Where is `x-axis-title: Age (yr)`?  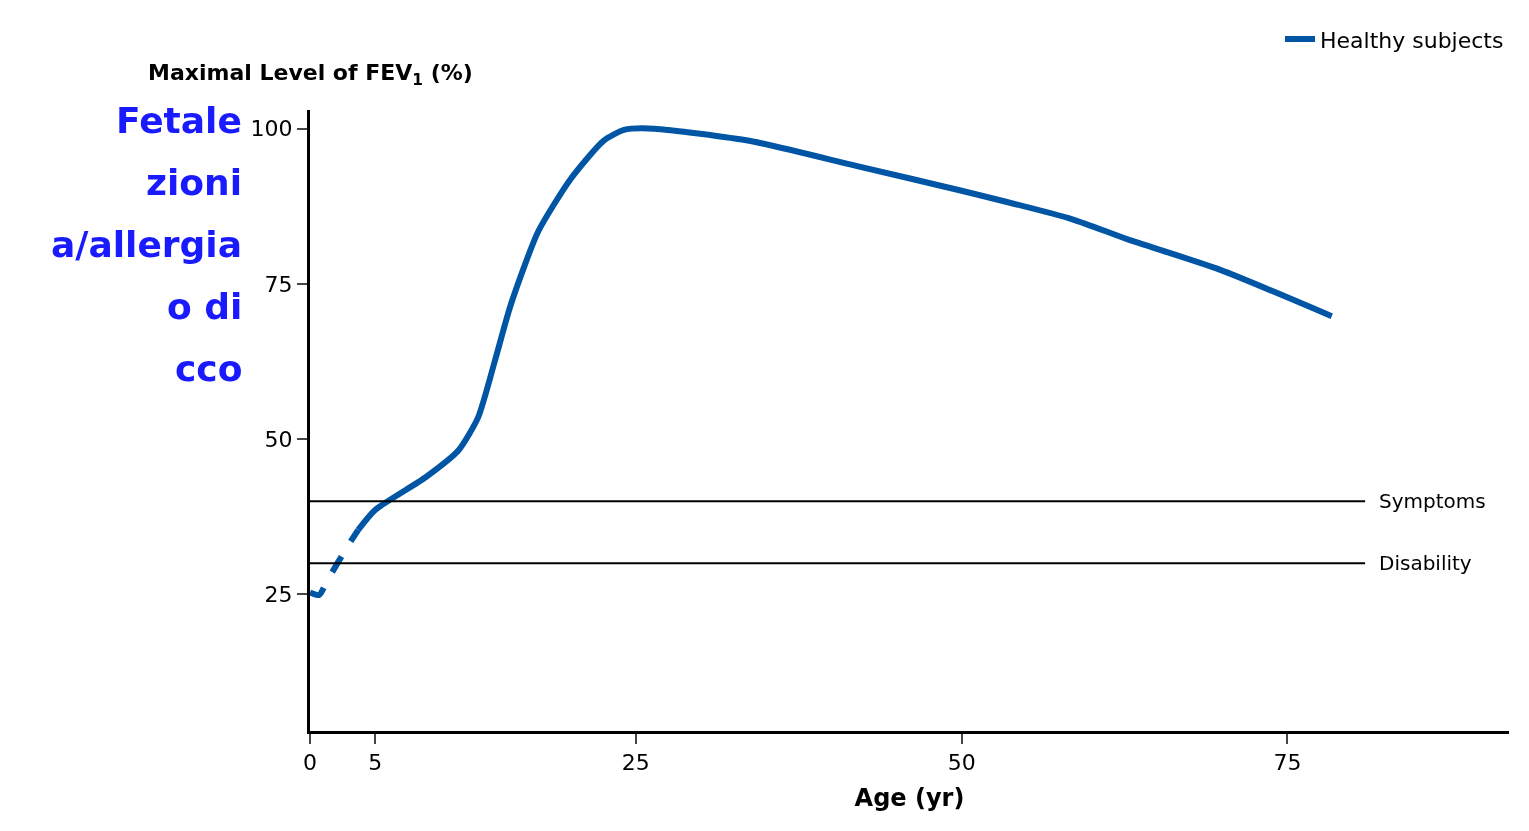 x-axis-title: Age (yr) is located at coordinates (909, 797).